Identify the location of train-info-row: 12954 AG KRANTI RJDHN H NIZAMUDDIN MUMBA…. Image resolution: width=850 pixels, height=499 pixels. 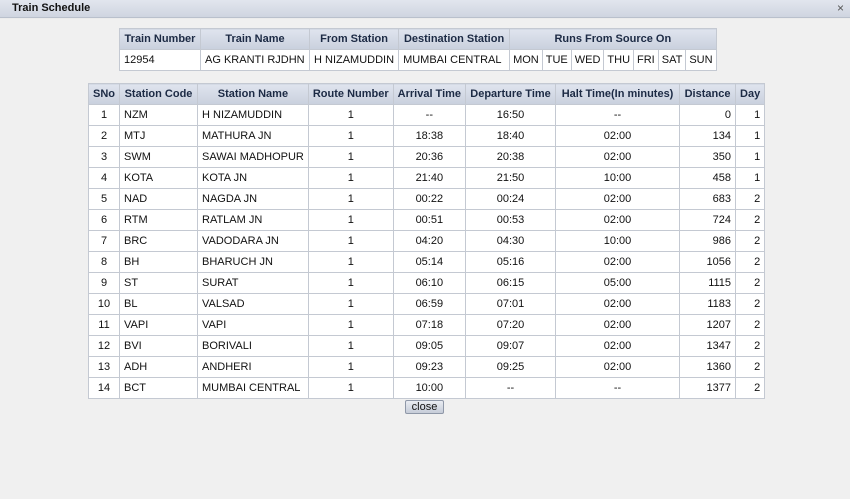
(418, 60).